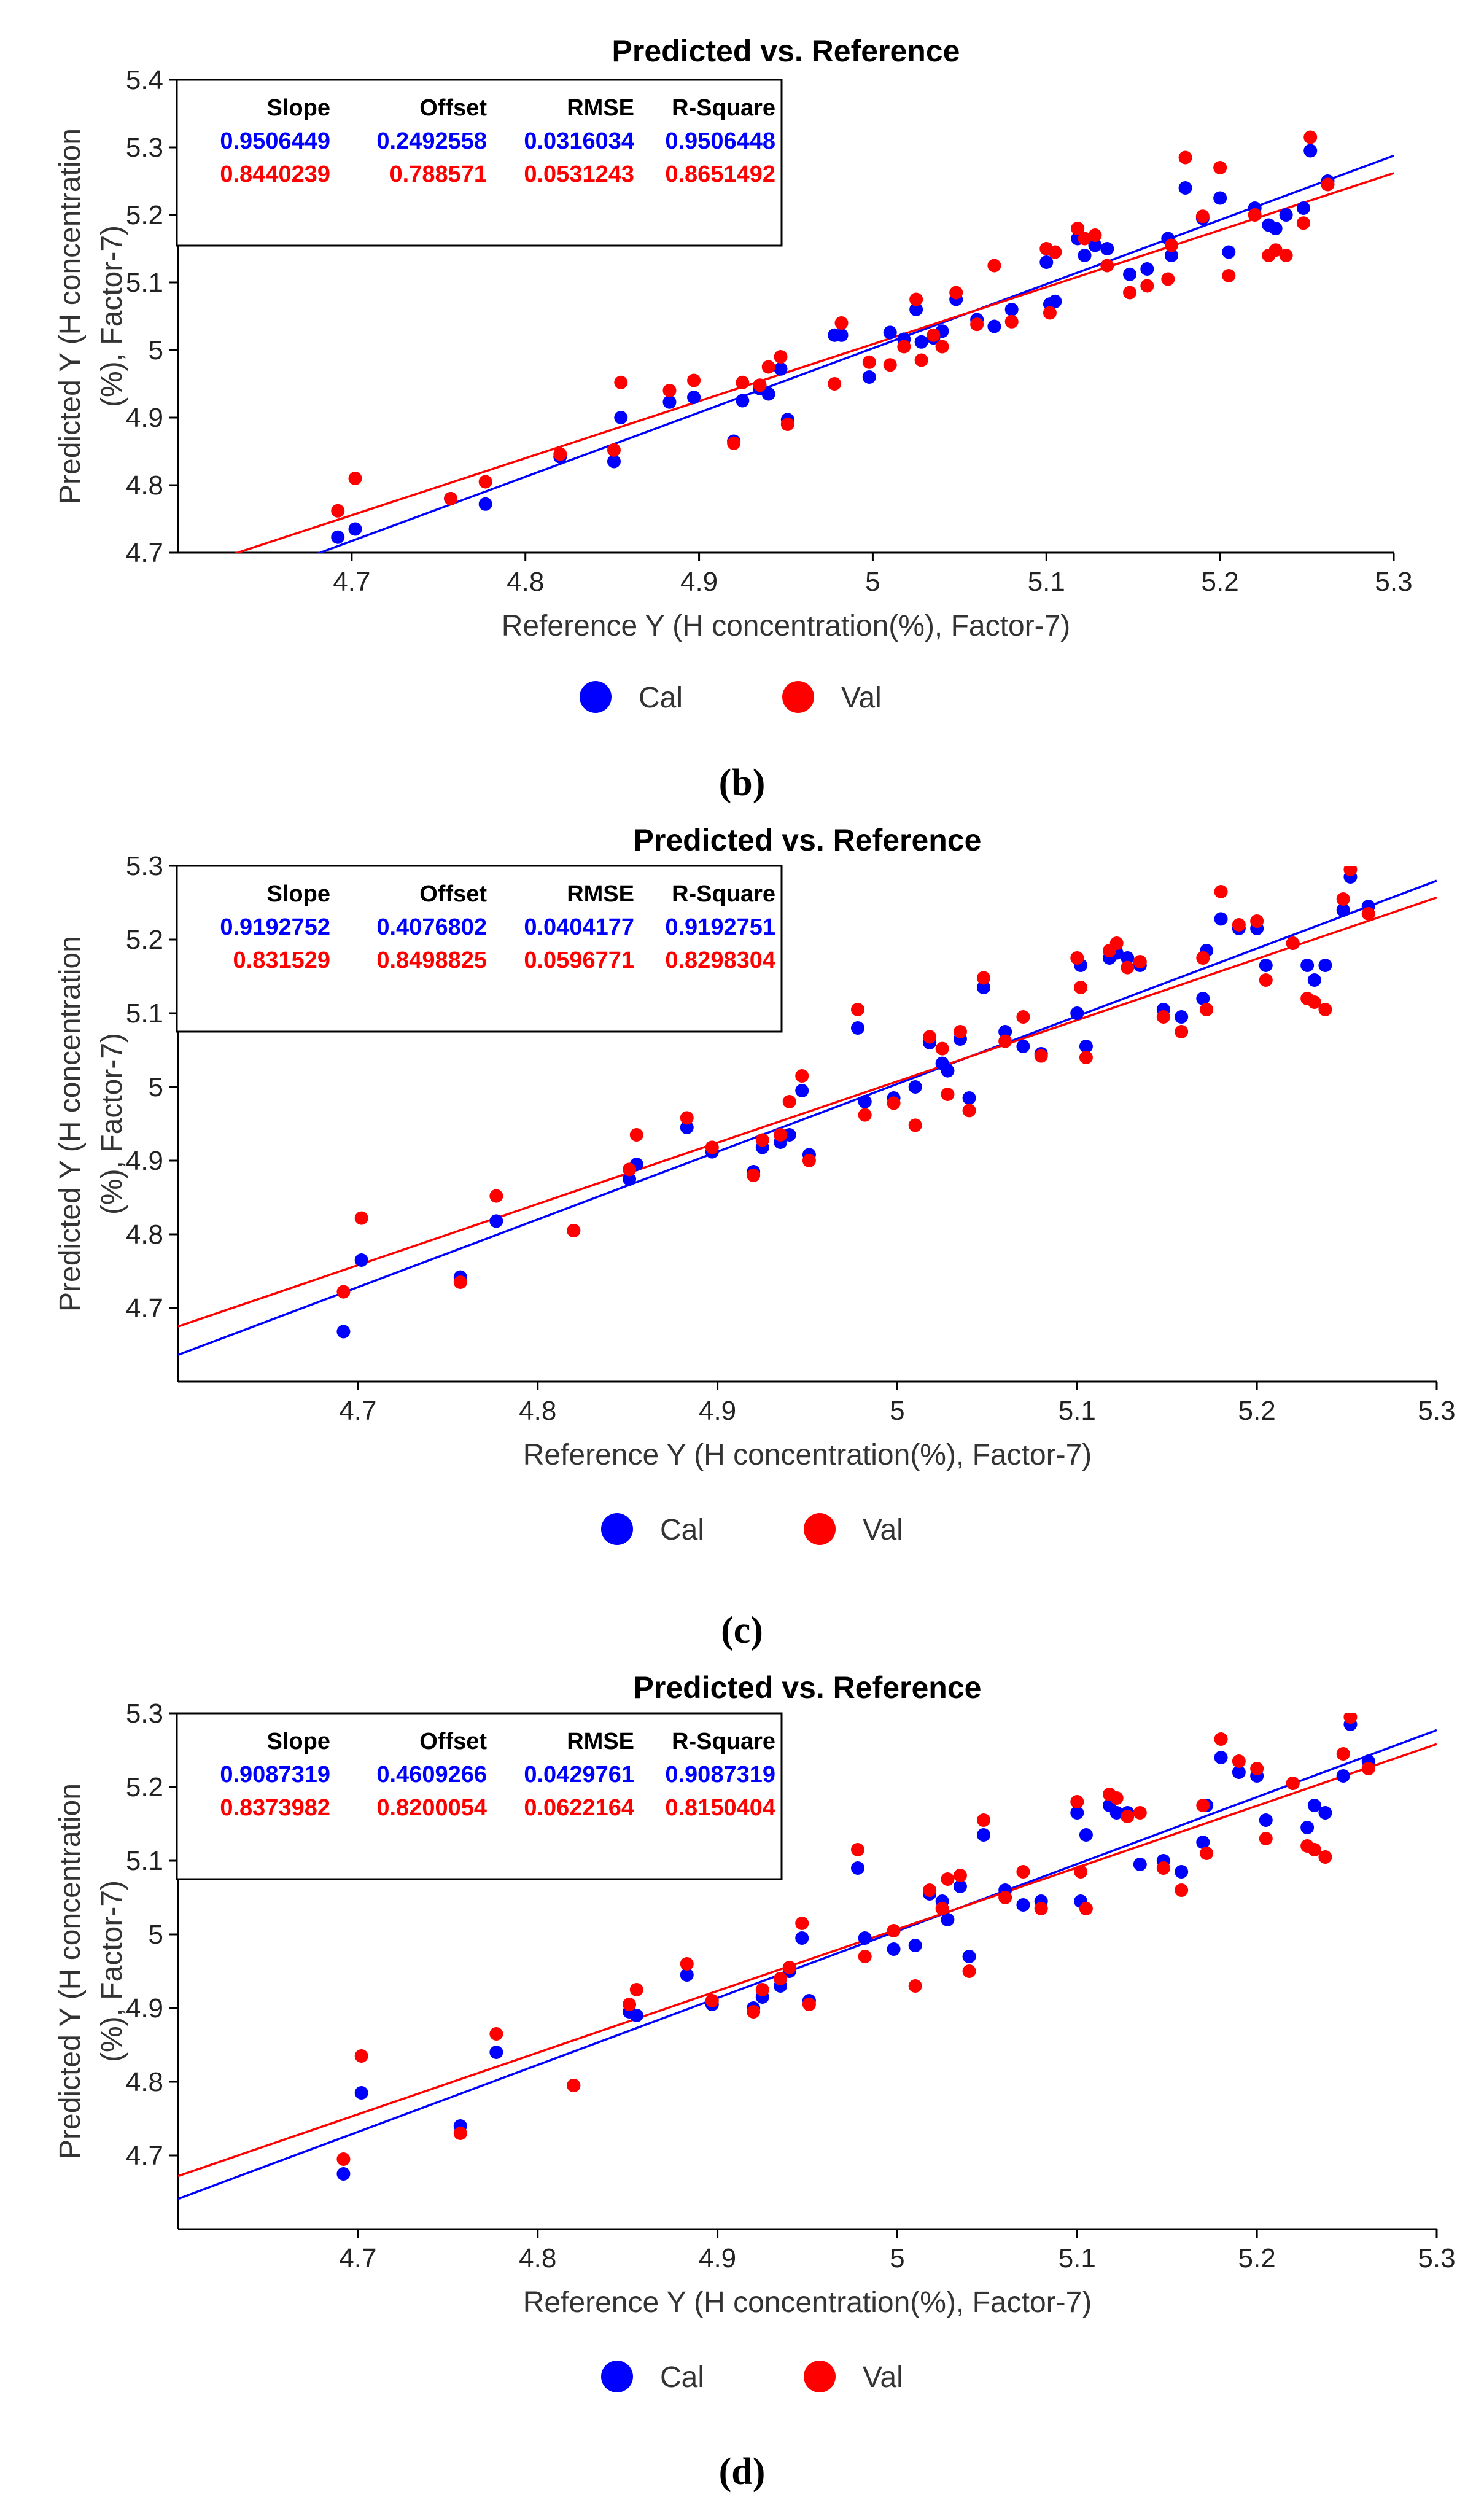  Describe the element at coordinates (144, 866) in the screenshot. I see `y-tick-label: 5.3` at that location.